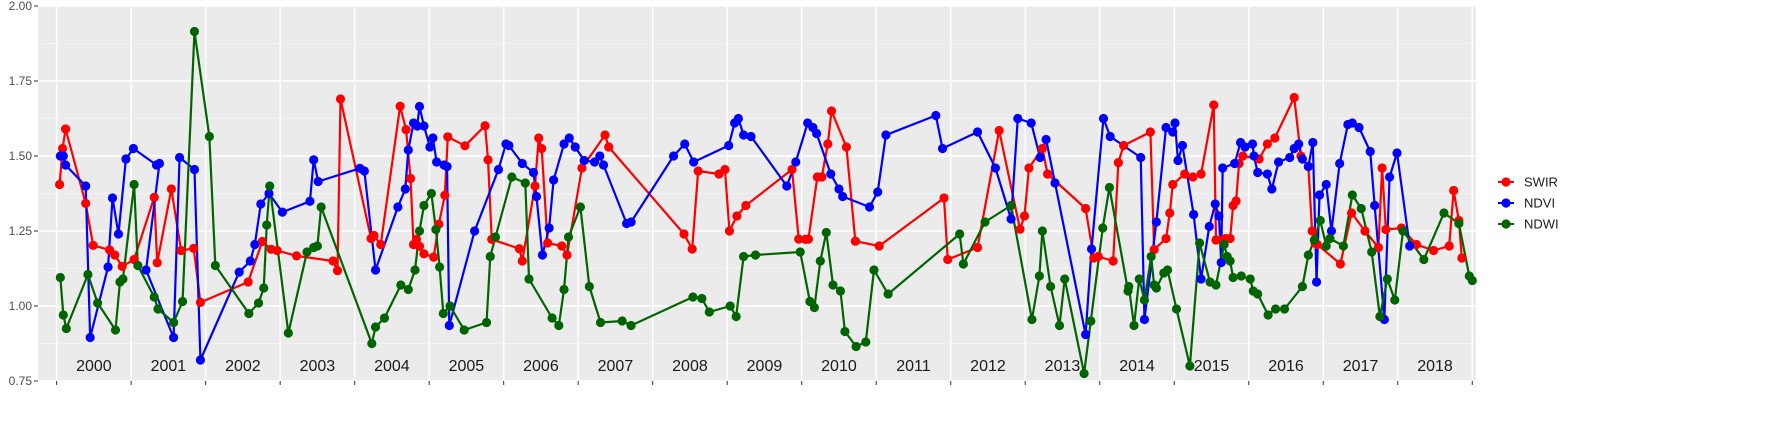  I want to click on year-label: 2000, so click(94, 366).